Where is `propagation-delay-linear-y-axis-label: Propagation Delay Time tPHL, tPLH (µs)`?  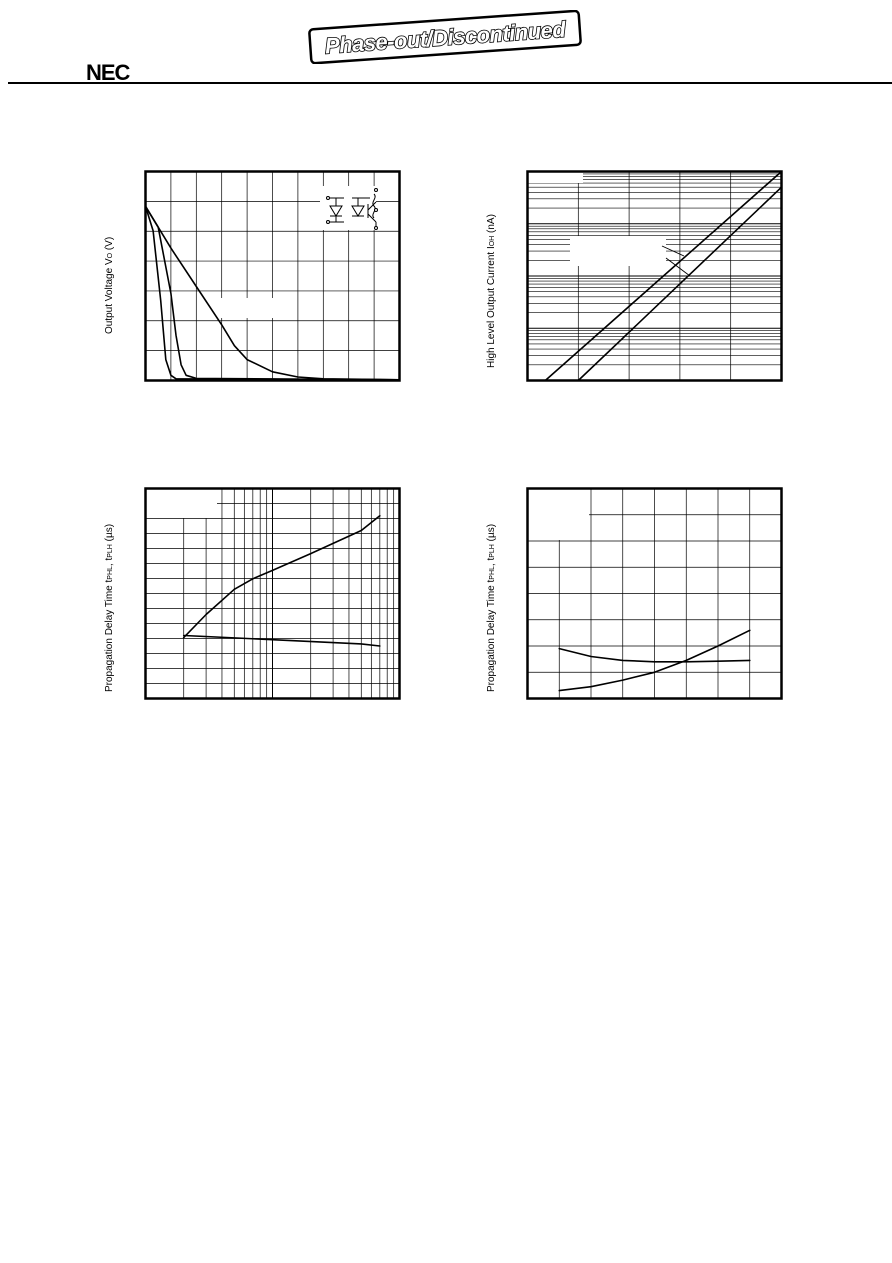 propagation-delay-linear-y-axis-label: Propagation Delay Time tPHL, tPLH (µs) is located at coordinates (491, 607).